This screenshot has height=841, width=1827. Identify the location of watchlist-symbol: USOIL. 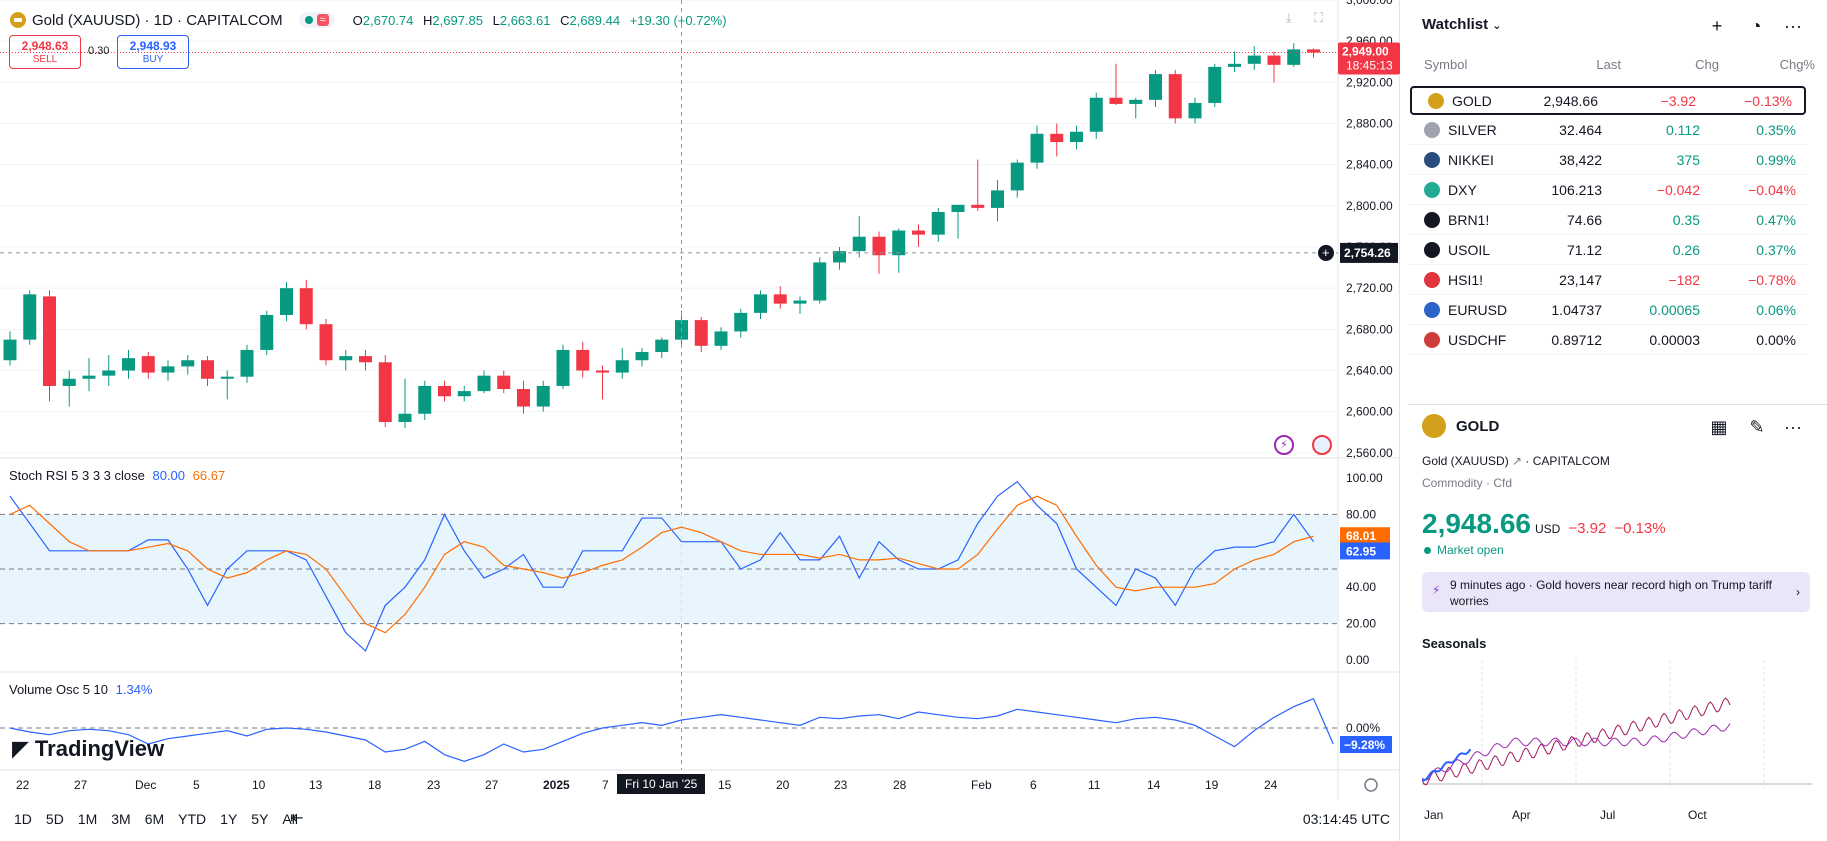
(1469, 250).